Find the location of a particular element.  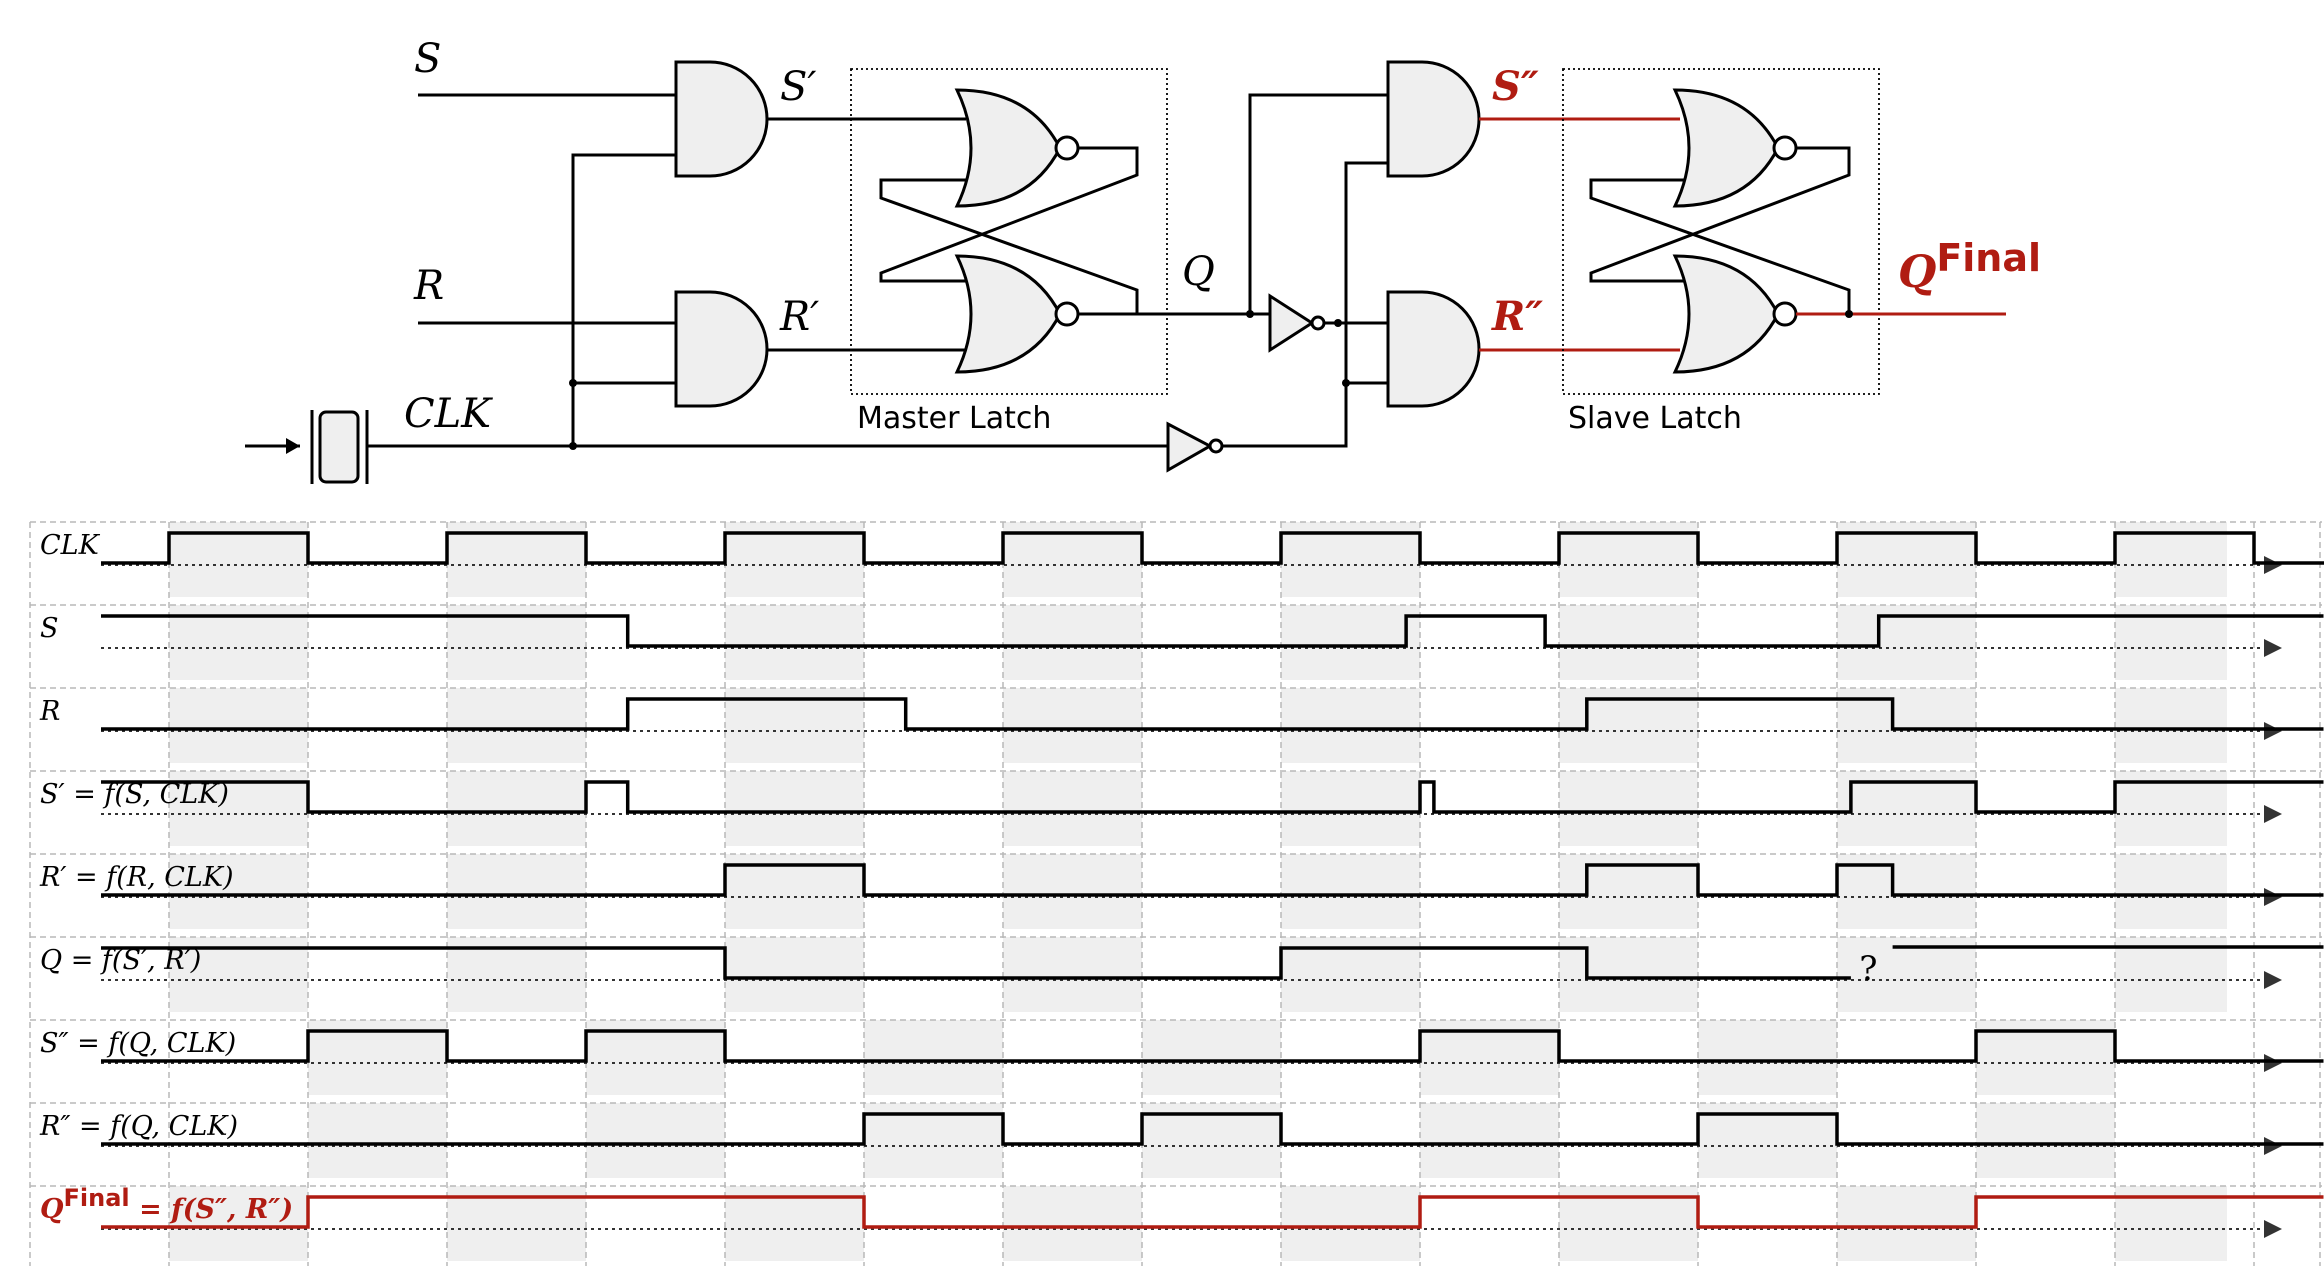

nor-gate-top-icon is located at coordinates (1008, 148).